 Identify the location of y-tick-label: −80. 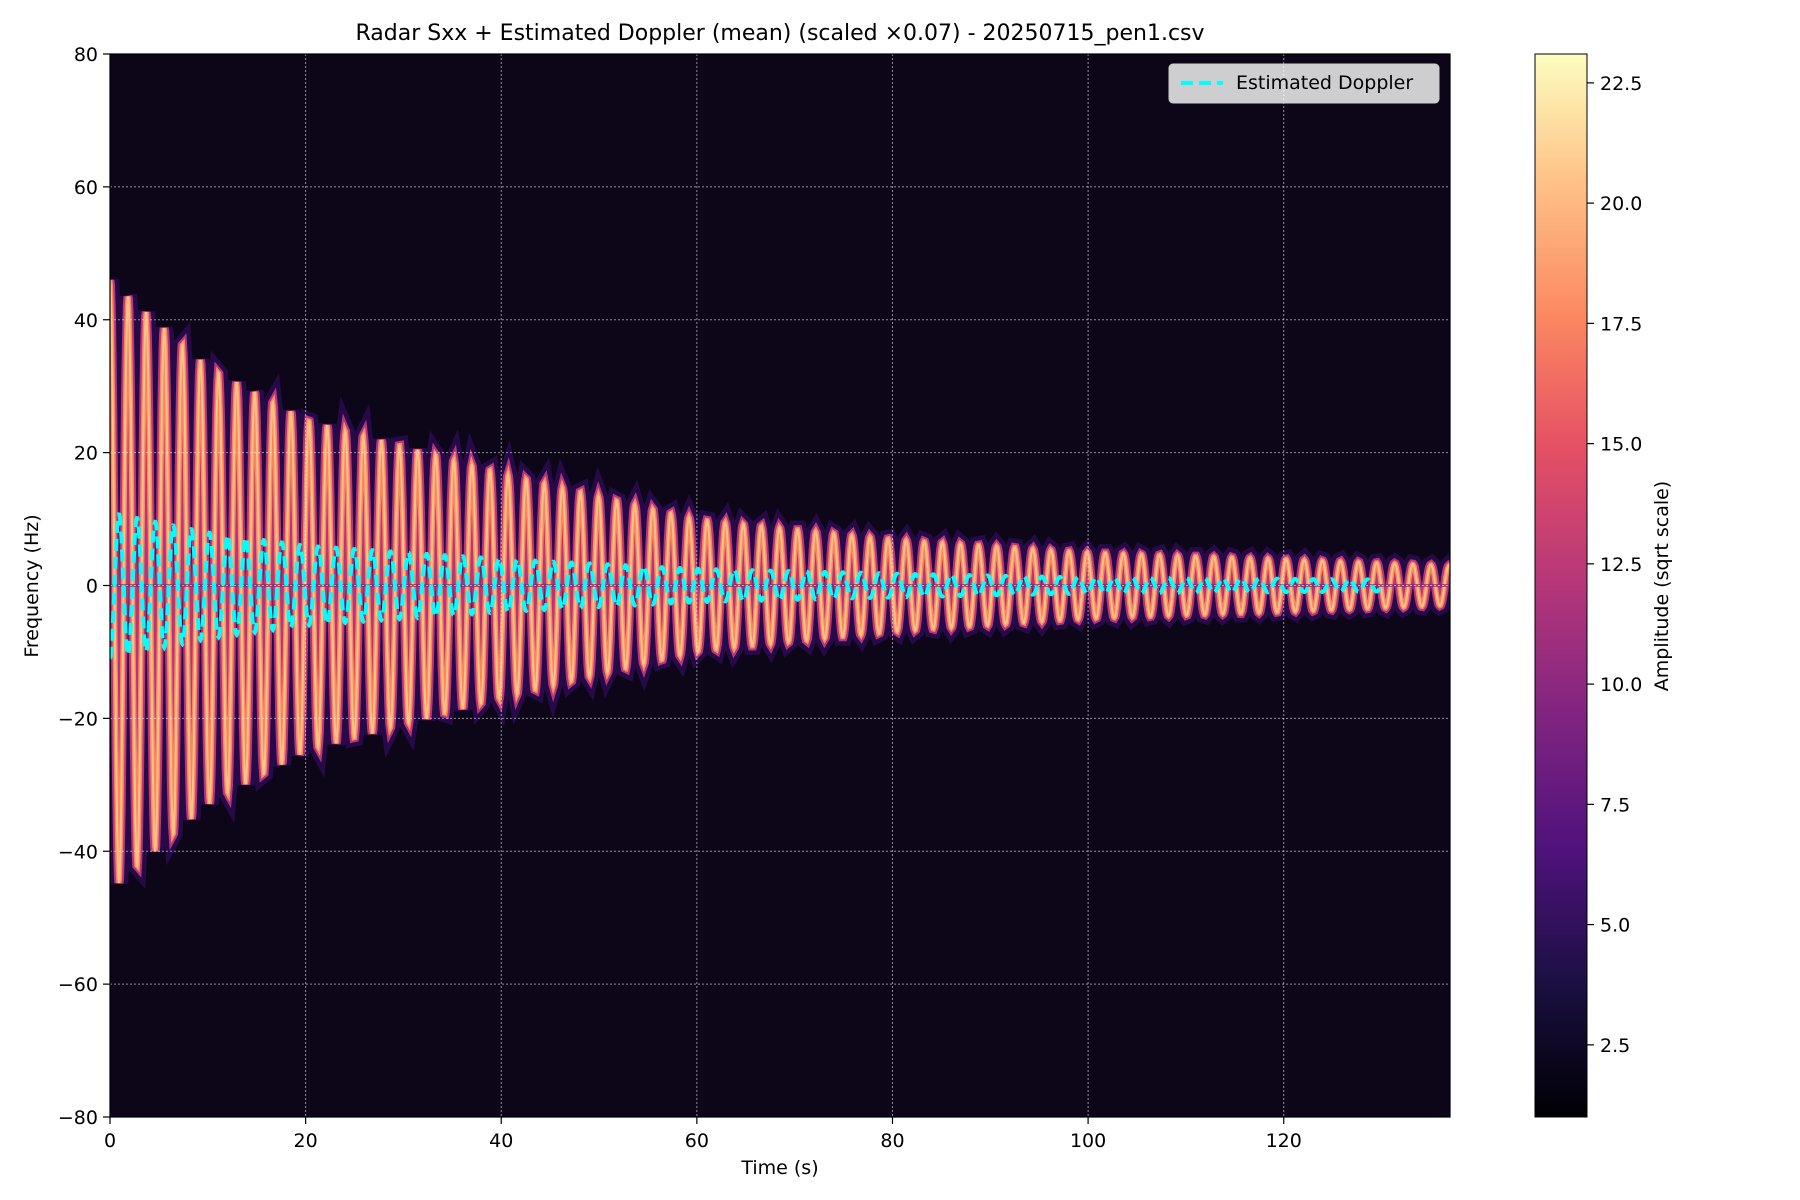
(78, 1118).